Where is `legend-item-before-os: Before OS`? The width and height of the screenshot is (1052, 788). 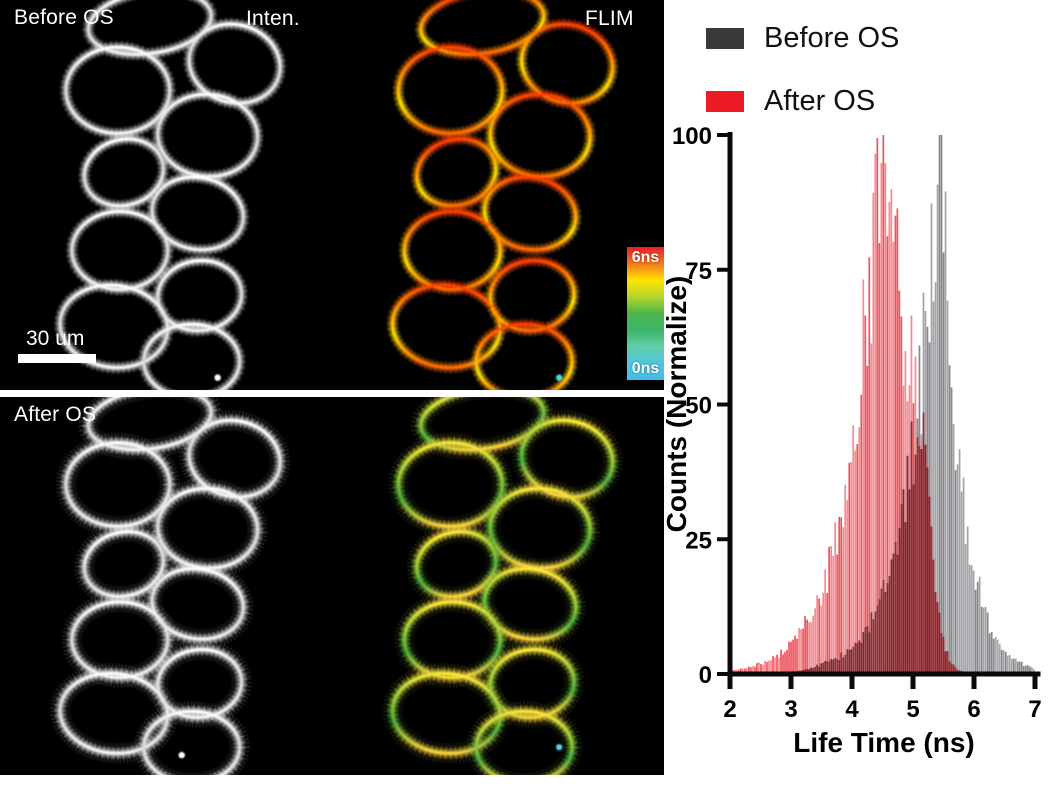
legend-item-before-os: Before OS is located at coordinates (802, 38).